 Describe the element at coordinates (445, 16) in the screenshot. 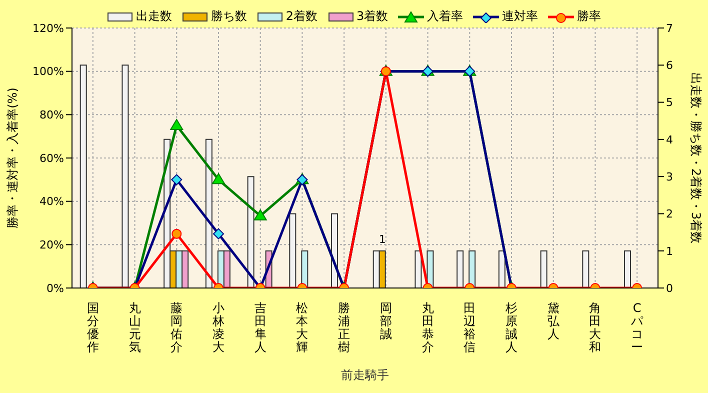

I see `legend-label: 入着率` at that location.